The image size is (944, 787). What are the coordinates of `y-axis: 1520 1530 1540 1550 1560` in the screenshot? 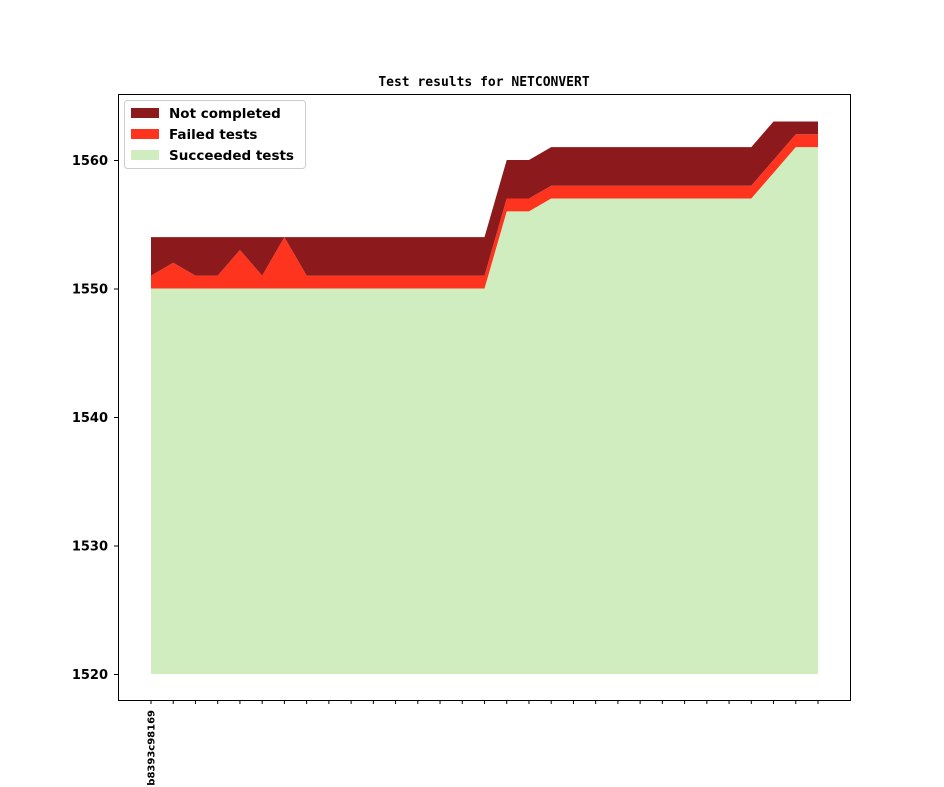 It's located at (95, 418).